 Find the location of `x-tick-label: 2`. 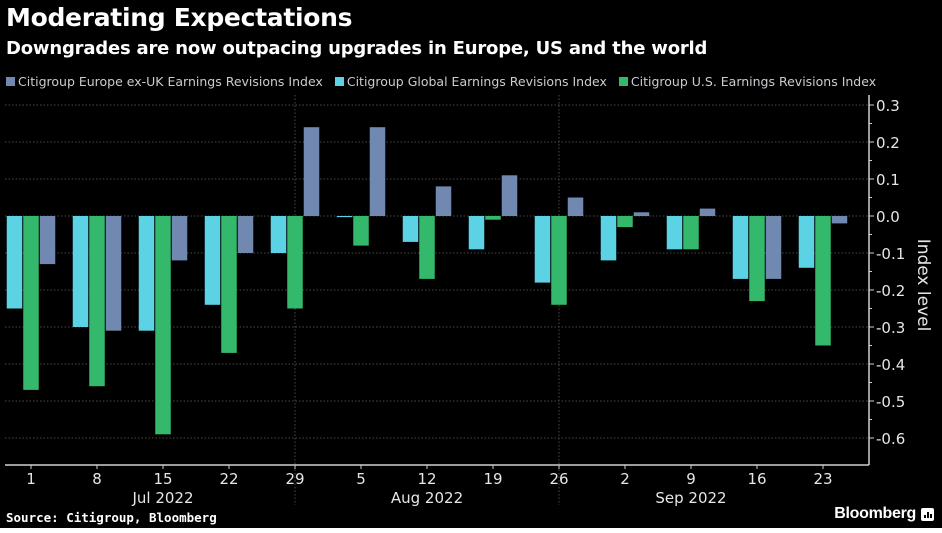

x-tick-label: 2 is located at coordinates (625, 479).